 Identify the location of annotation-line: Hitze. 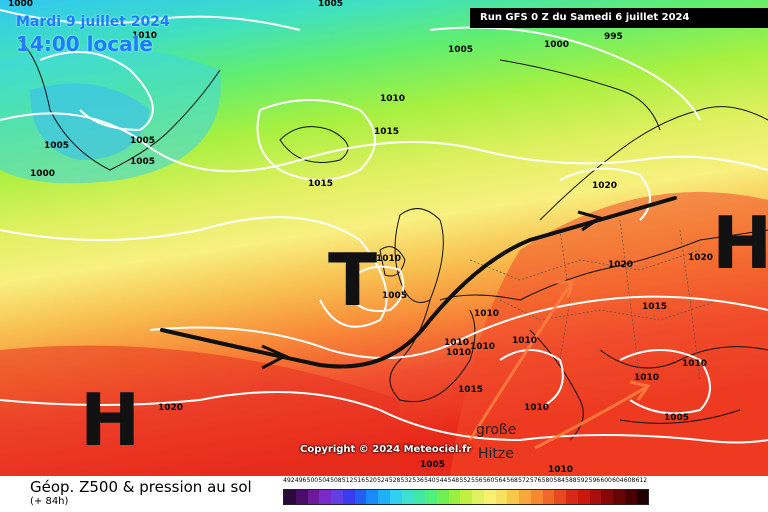
(496, 454).